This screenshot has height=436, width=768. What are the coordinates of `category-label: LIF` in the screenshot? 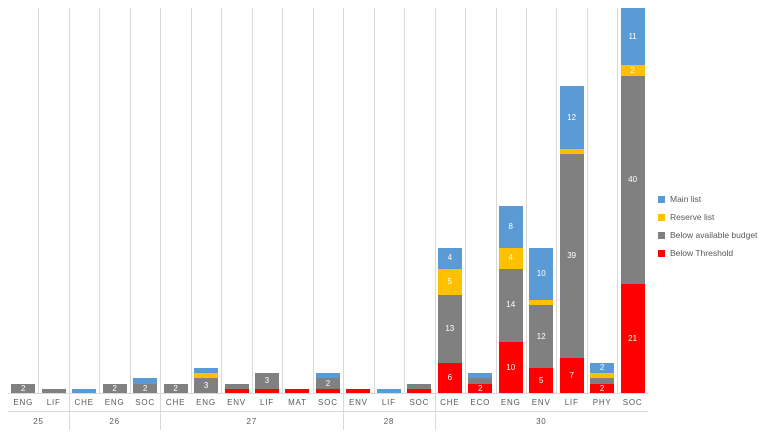 It's located at (571, 402).